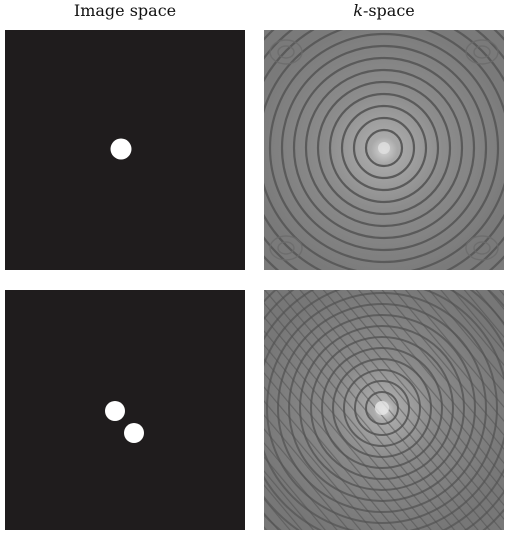 Image resolution: width=511 pixels, height=538 pixels. I want to click on image-space-header-text: Image space, so click(125, 10).